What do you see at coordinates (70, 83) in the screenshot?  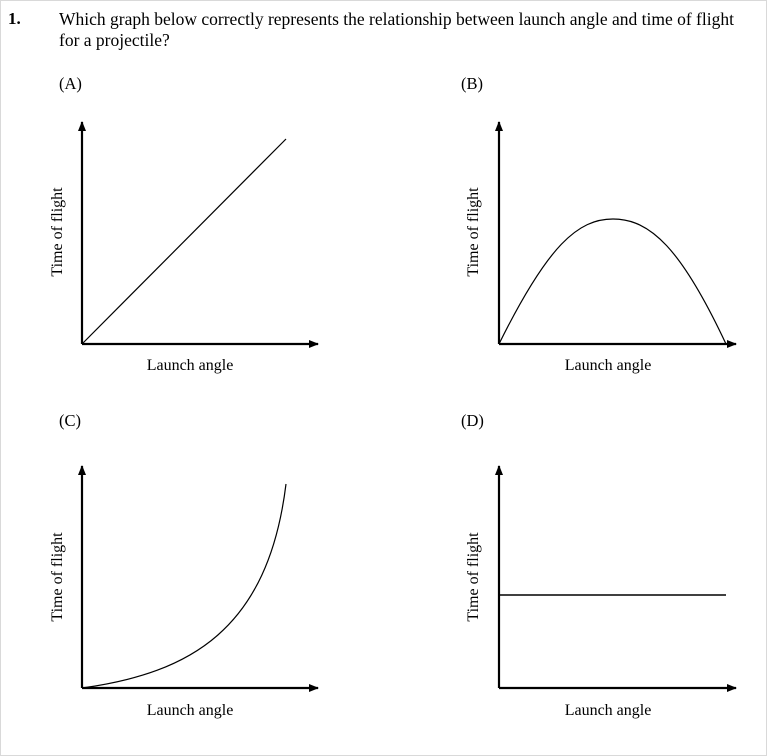 I see `option-a-label: (A)` at bounding box center [70, 83].